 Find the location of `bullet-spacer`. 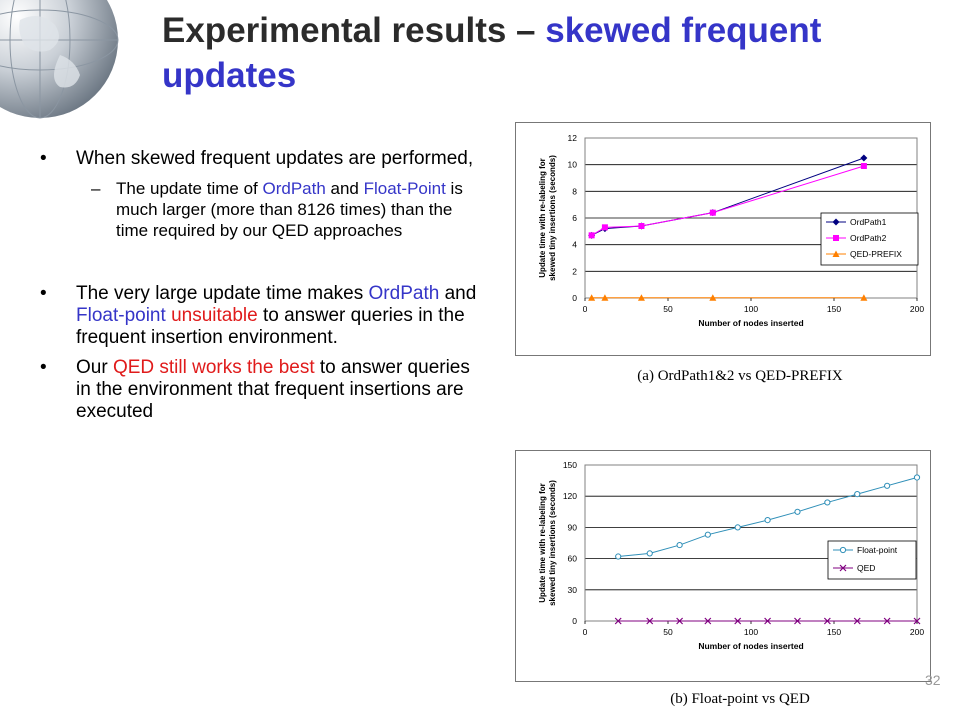

bullet-spacer is located at coordinates (260, 258).